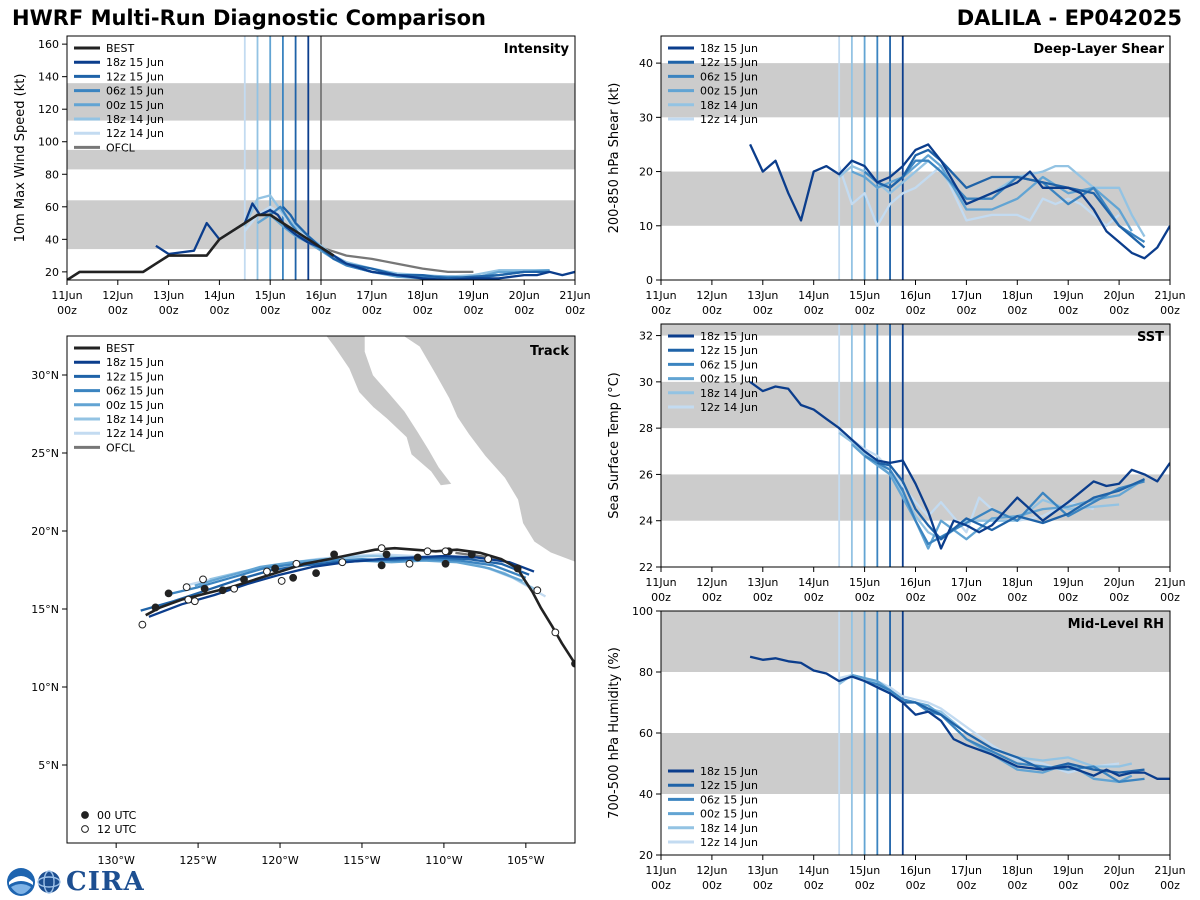 This screenshot has height=900, width=1200. Describe the element at coordinates (524, 295) in the screenshot. I see `intensity-xtick-date: 20Jun` at that location.